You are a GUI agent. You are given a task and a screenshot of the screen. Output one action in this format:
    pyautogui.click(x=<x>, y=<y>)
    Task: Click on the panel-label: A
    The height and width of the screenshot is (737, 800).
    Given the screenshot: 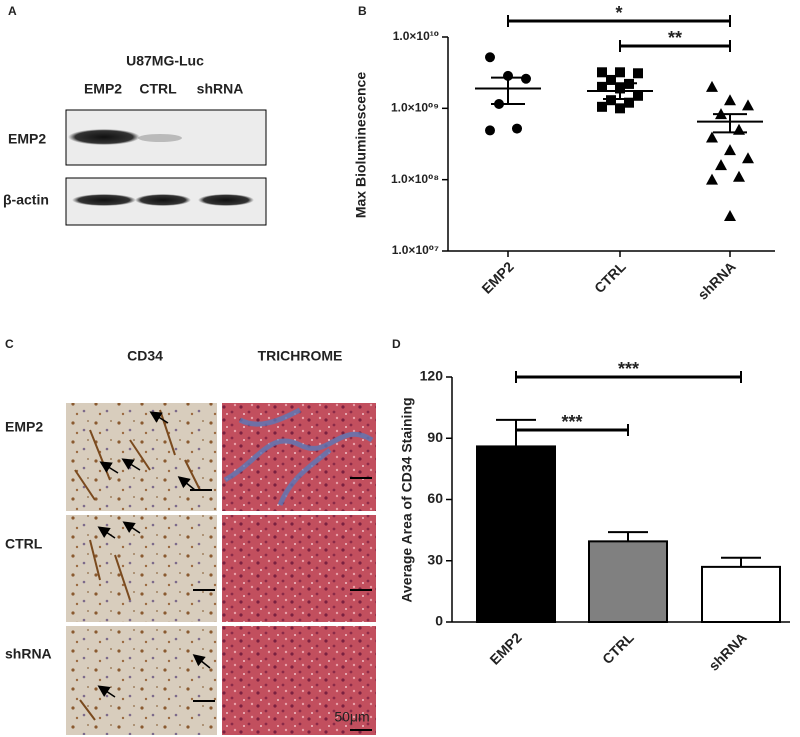 What is the action you would take?
    pyautogui.click(x=12, y=11)
    